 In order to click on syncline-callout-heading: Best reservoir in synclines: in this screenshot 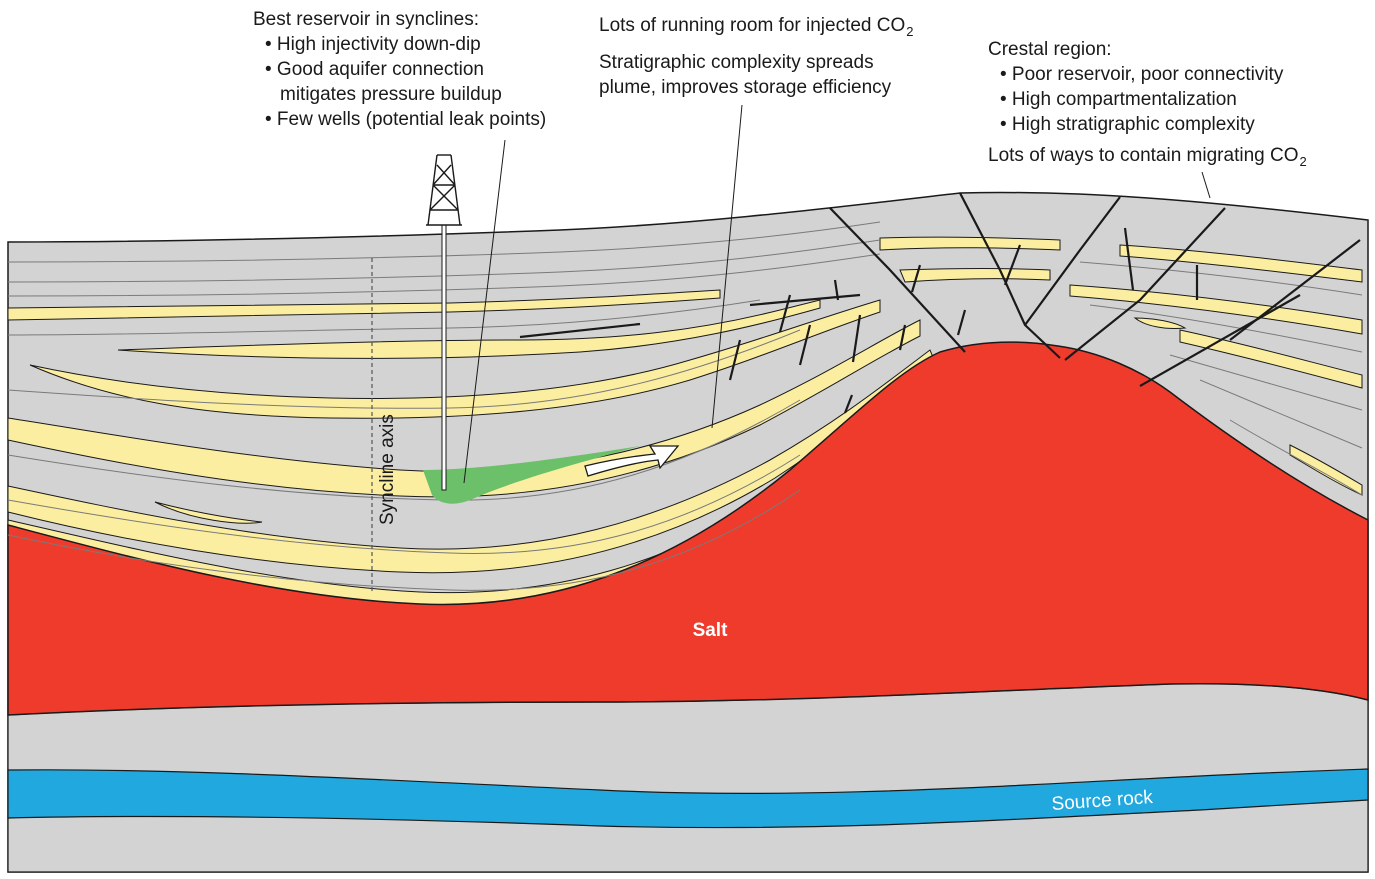, I will do `click(366, 19)`.